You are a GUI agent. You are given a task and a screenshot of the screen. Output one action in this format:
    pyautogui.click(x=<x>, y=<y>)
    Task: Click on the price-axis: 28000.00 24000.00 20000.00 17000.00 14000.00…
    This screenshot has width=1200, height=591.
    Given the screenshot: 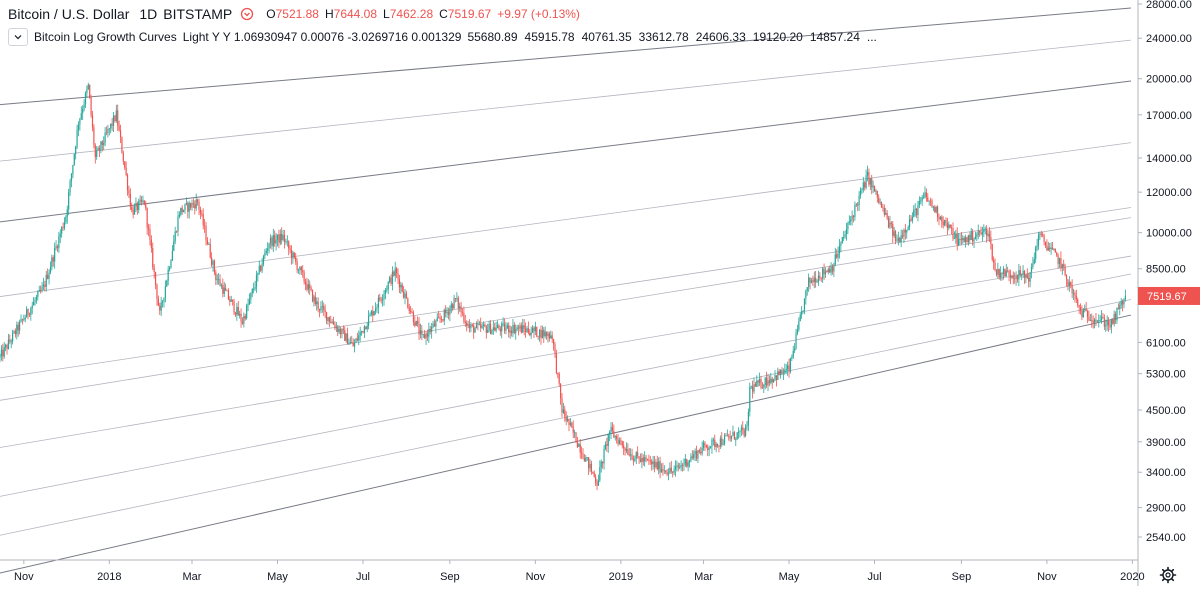 What is the action you would take?
    pyautogui.click(x=1165, y=272)
    